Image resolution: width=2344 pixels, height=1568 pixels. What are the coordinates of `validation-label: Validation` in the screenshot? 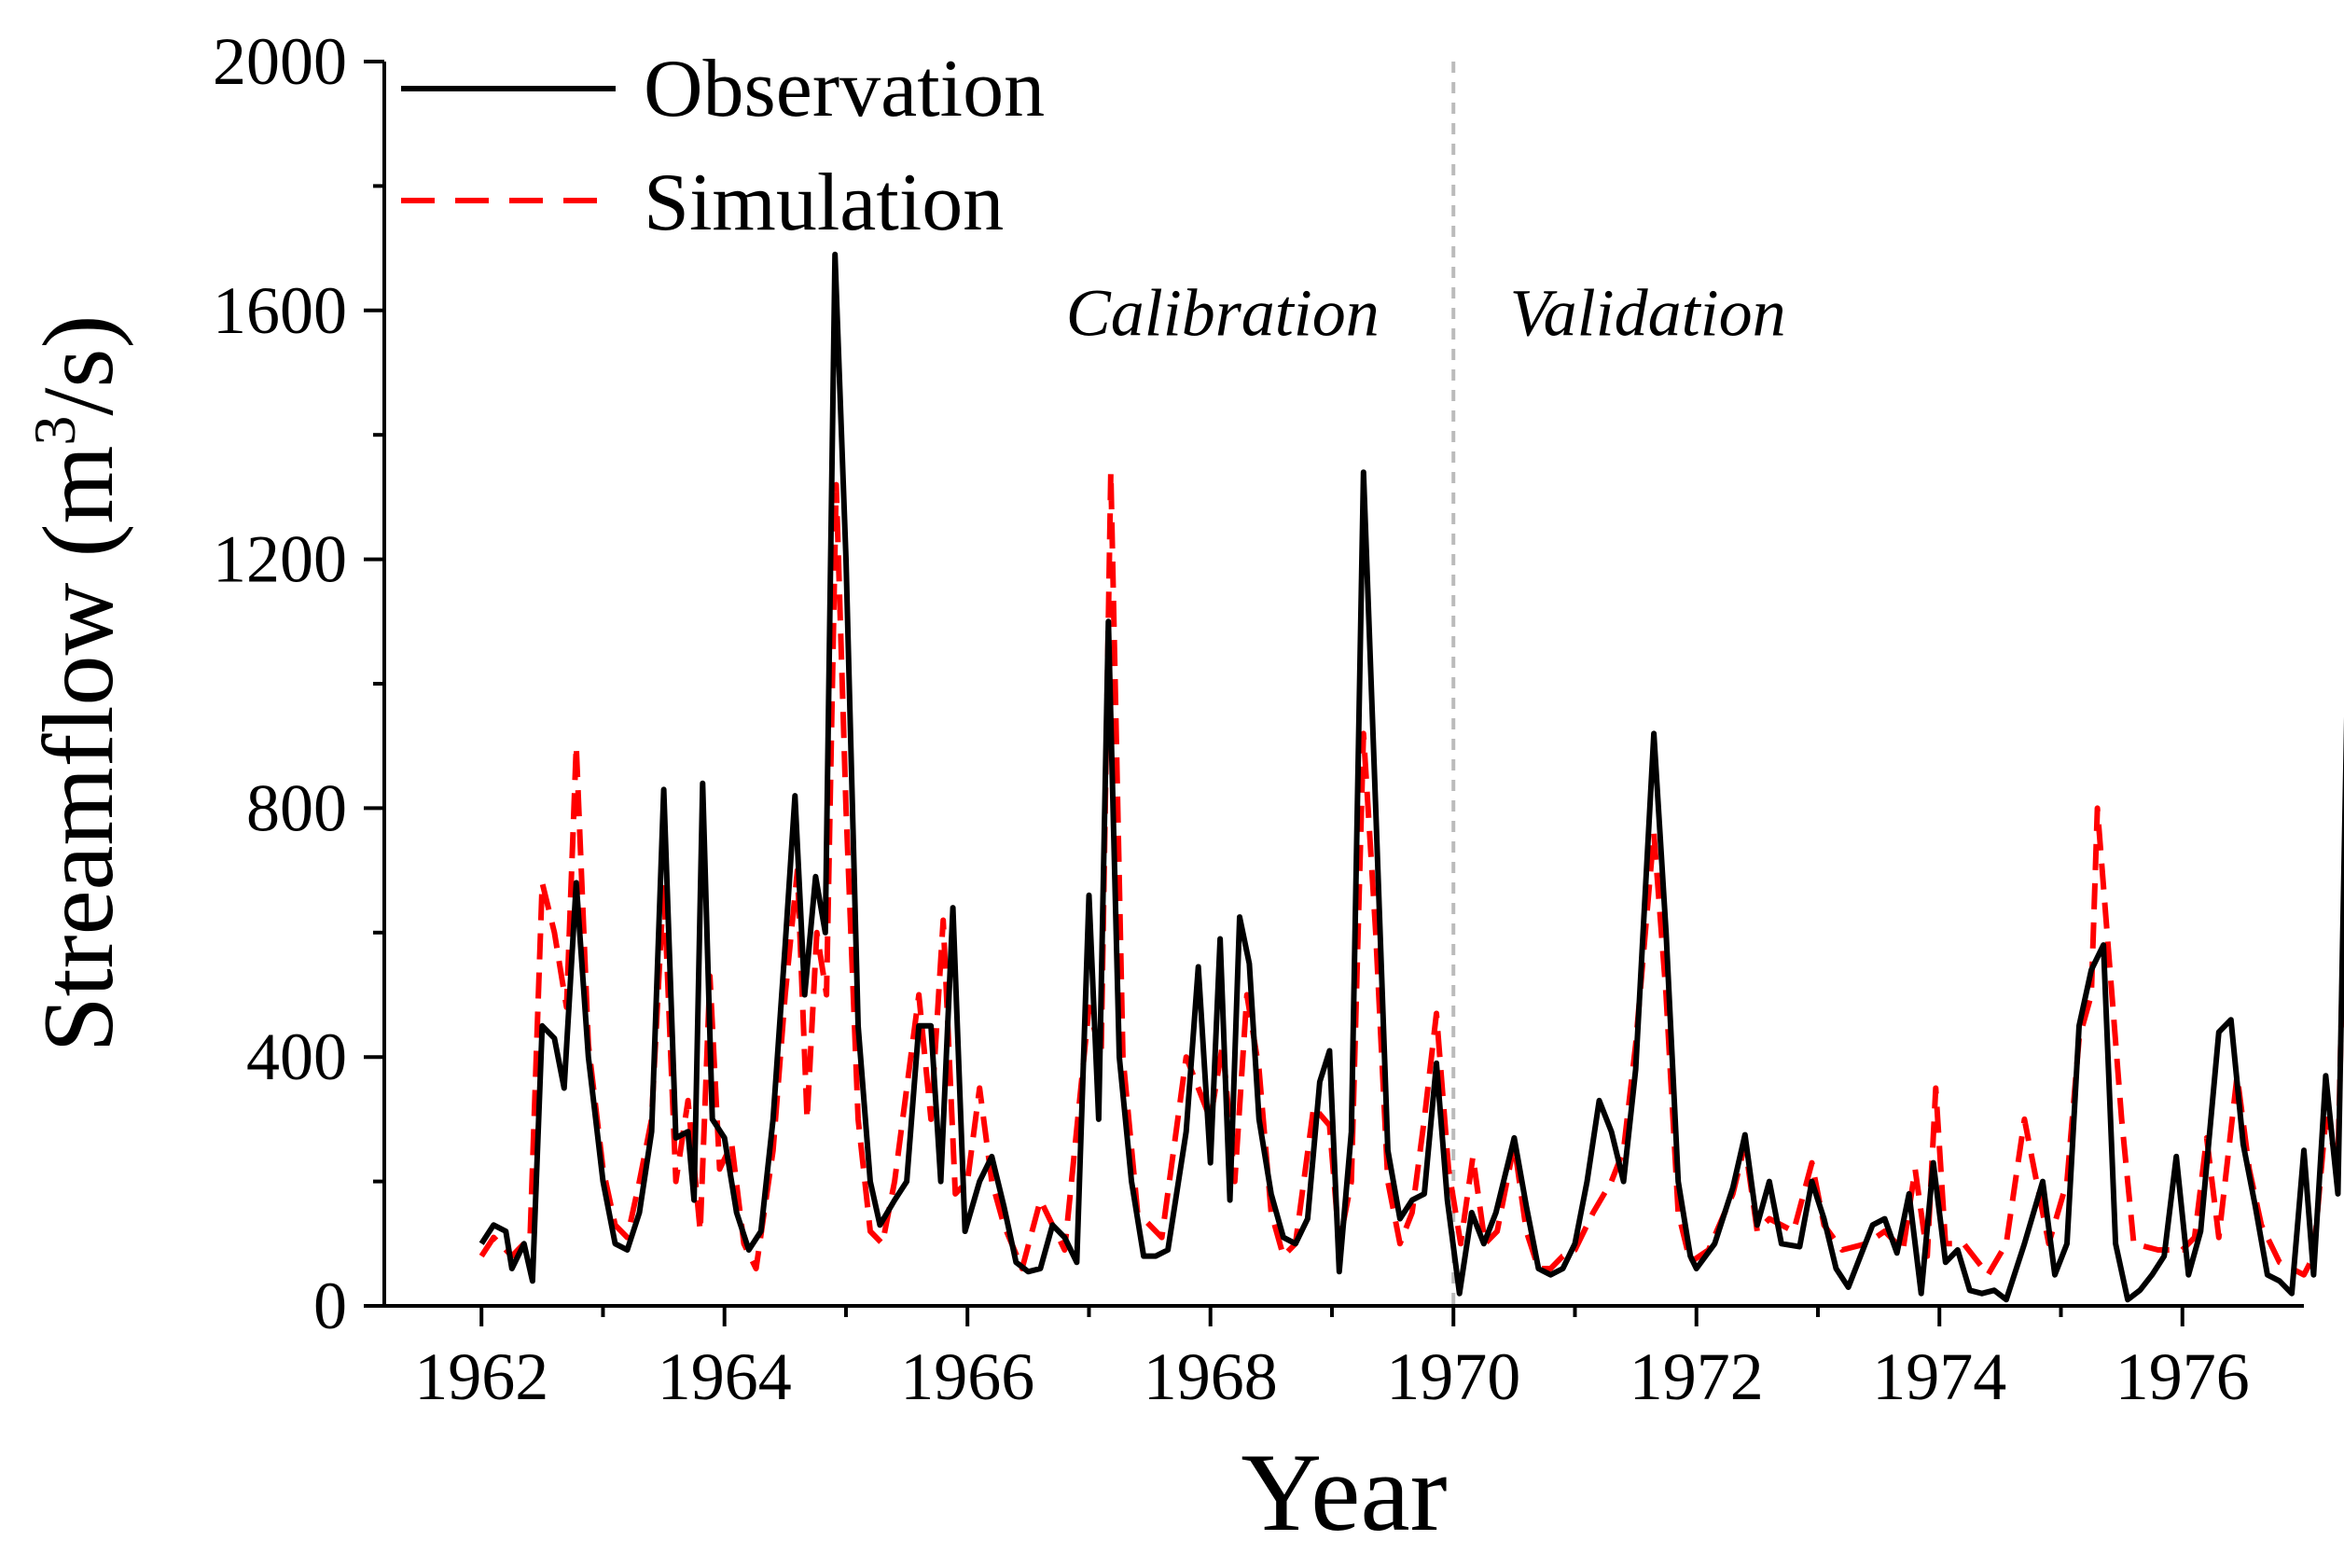 It's located at (1648, 312).